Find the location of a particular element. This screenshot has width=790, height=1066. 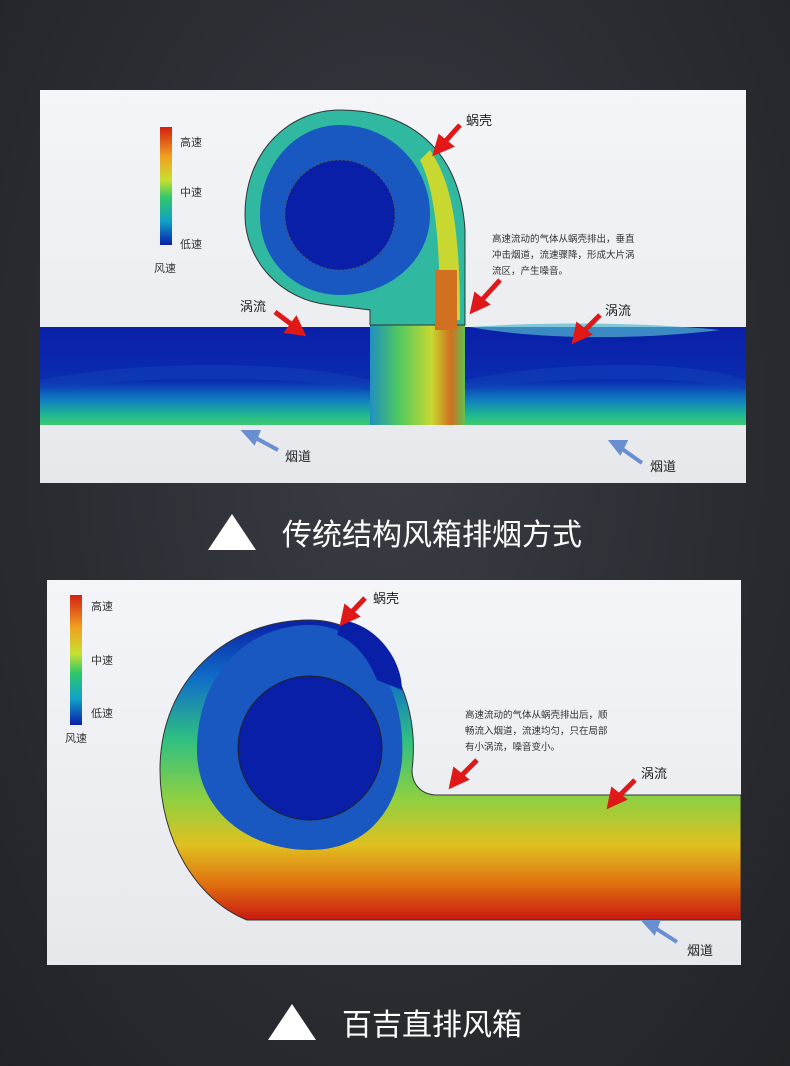

label-flue: 烟道 is located at coordinates (700, 951).